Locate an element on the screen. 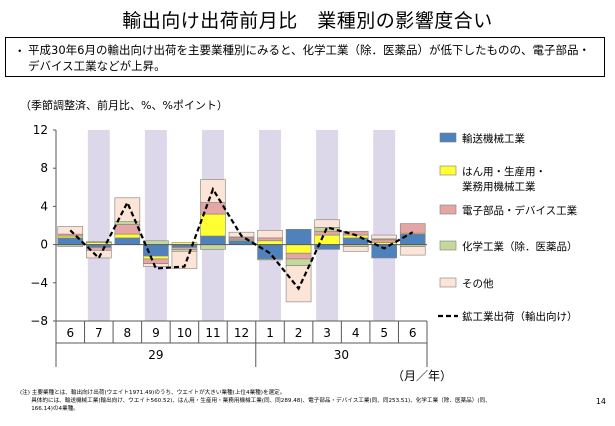 Image resolution: width=615 pixels, height=426 pixels. unit-note: （季節調整済、前月比、%、%ポイント） is located at coordinates (124, 105).